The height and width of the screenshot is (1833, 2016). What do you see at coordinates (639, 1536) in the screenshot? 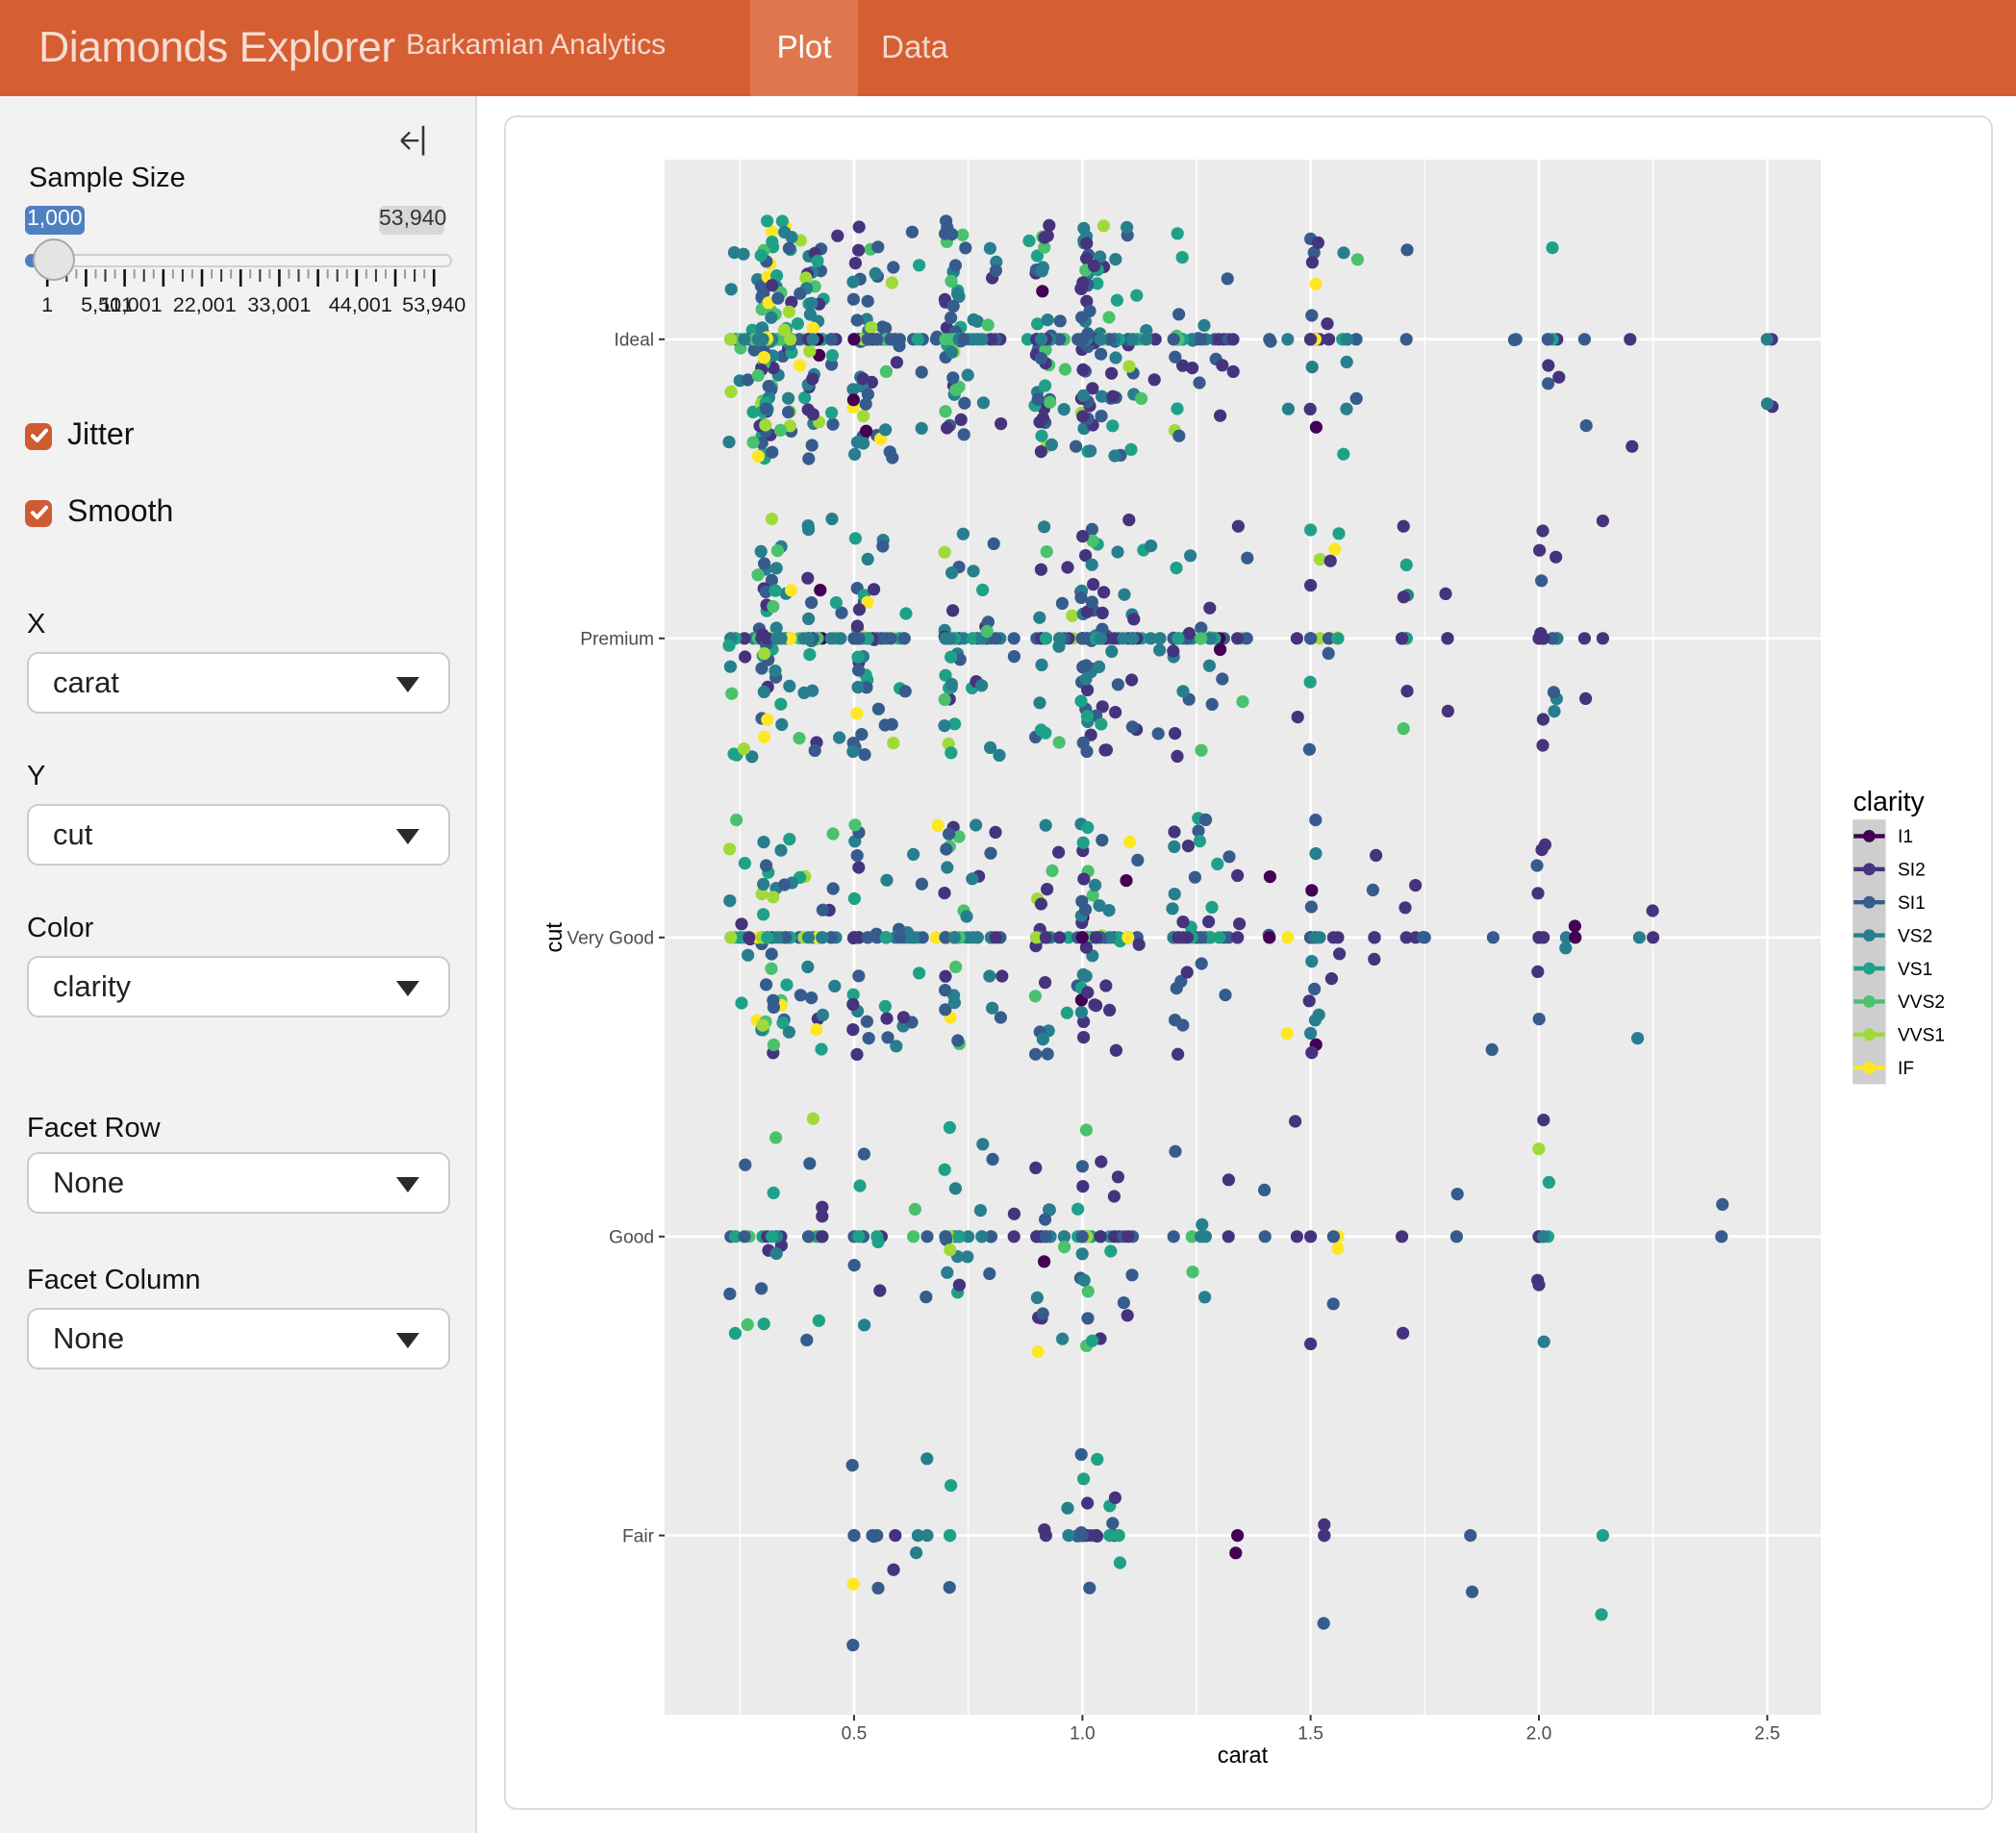
I see `svg-text: Fair` at bounding box center [639, 1536].